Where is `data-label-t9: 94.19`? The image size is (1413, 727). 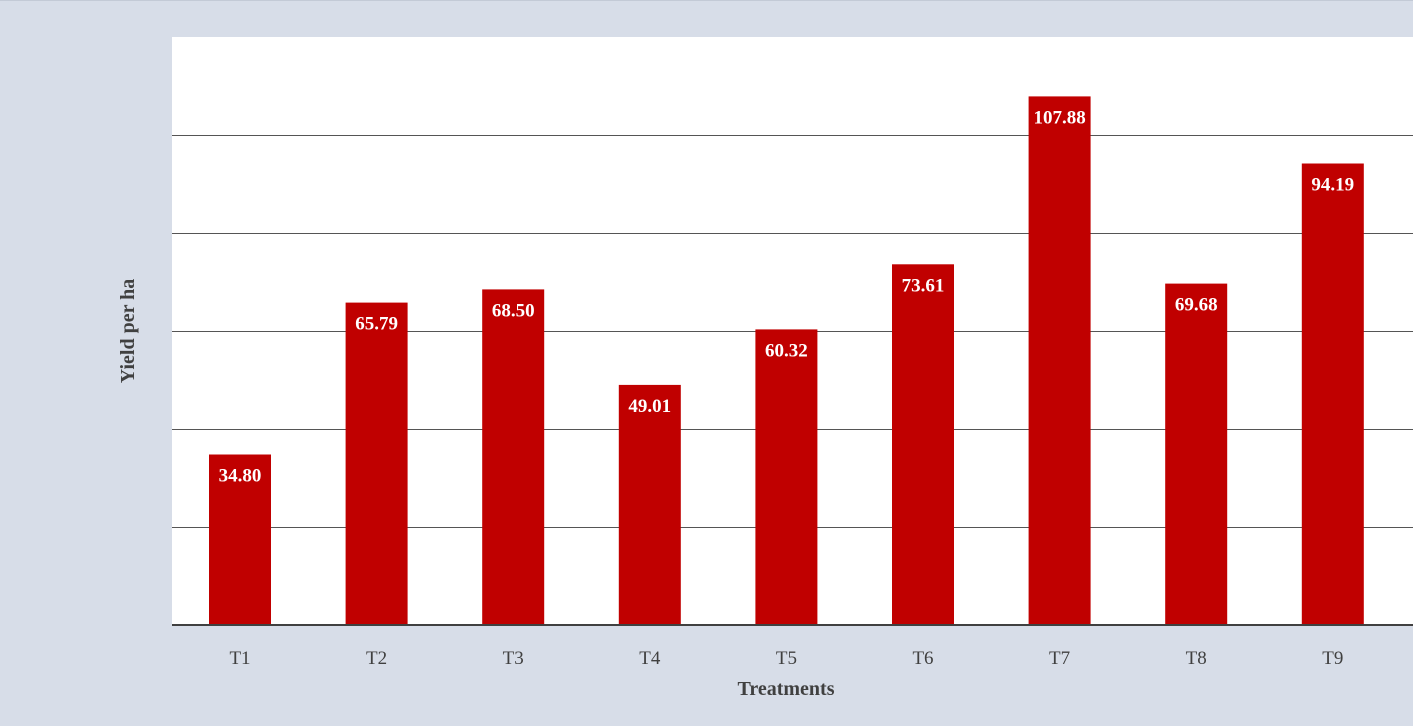
data-label-t9: 94.19 is located at coordinates (1332, 185).